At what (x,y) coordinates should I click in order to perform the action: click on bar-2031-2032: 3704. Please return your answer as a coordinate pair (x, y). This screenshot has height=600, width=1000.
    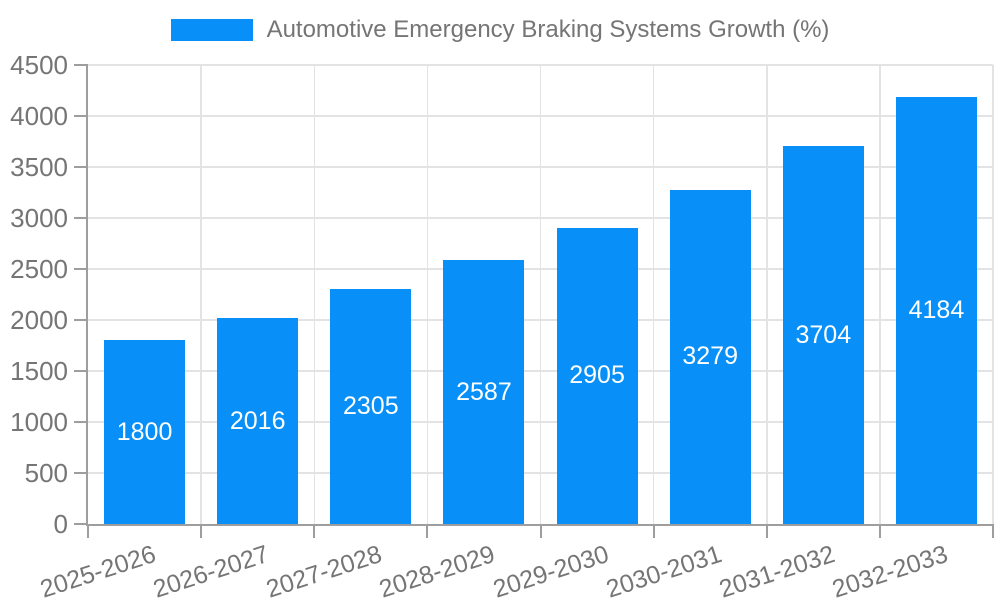
    Looking at the image, I should click on (823, 335).